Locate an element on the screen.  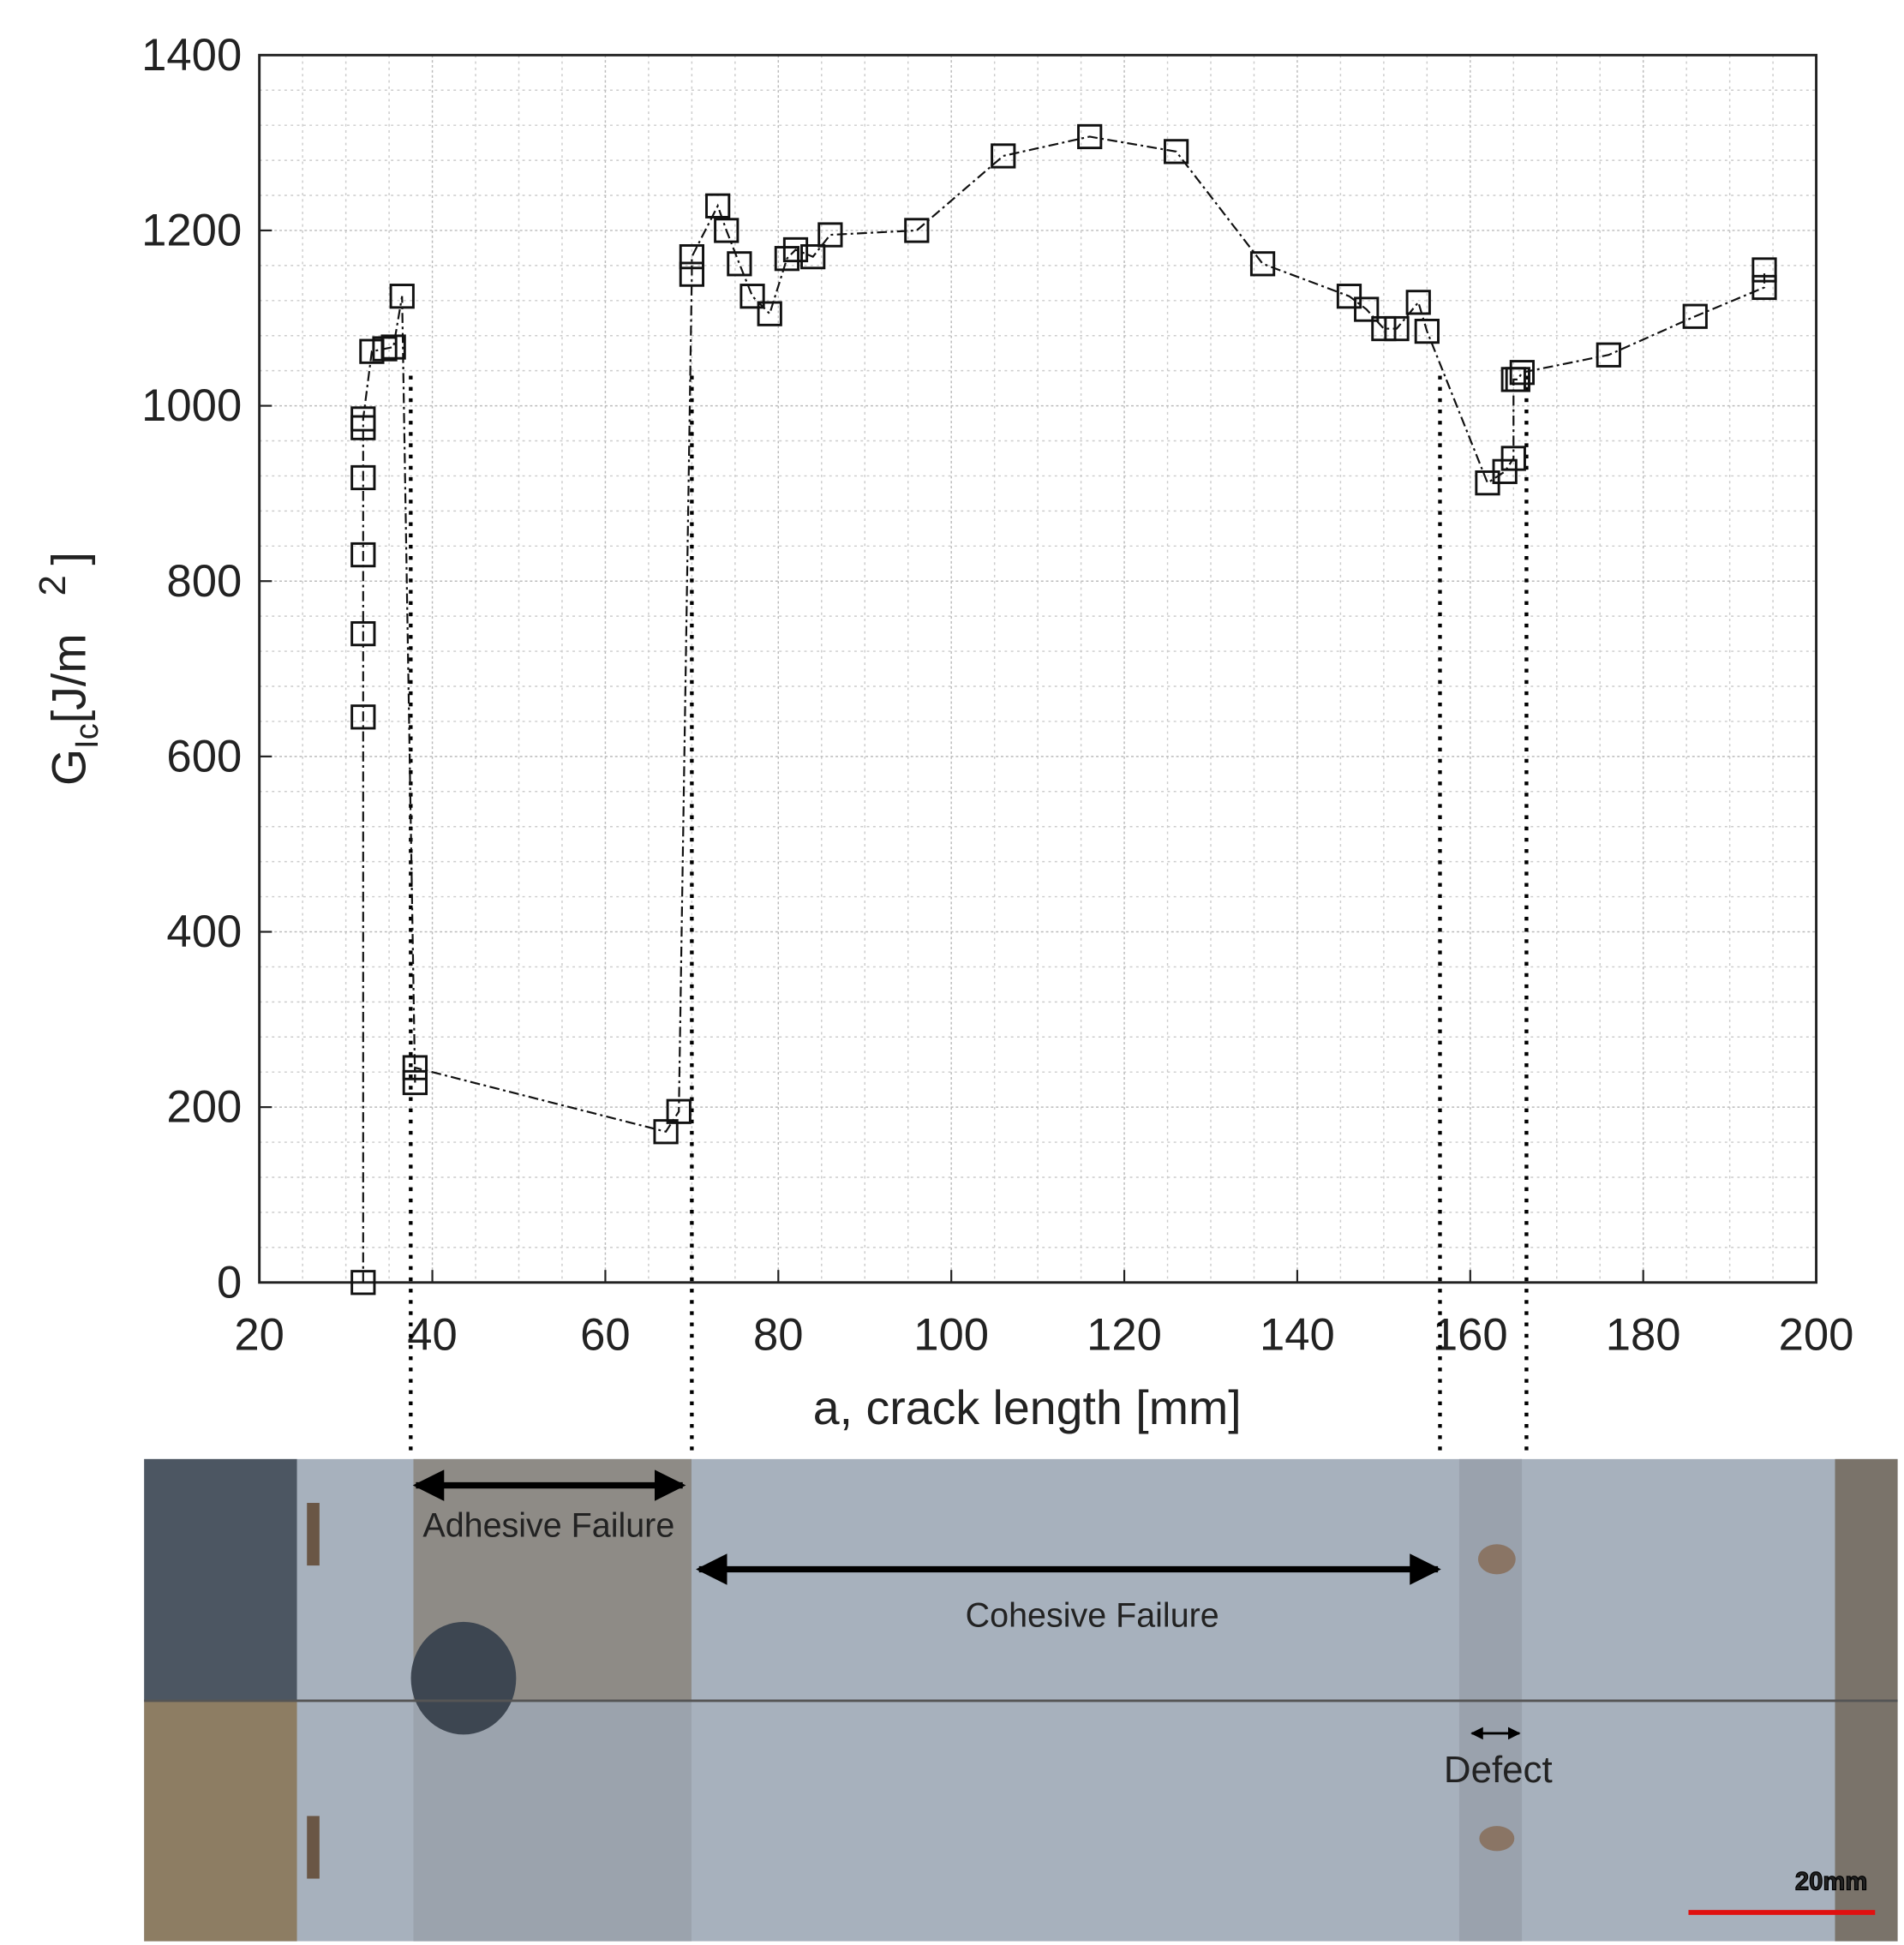
photo-void is located at coordinates (464, 1678).